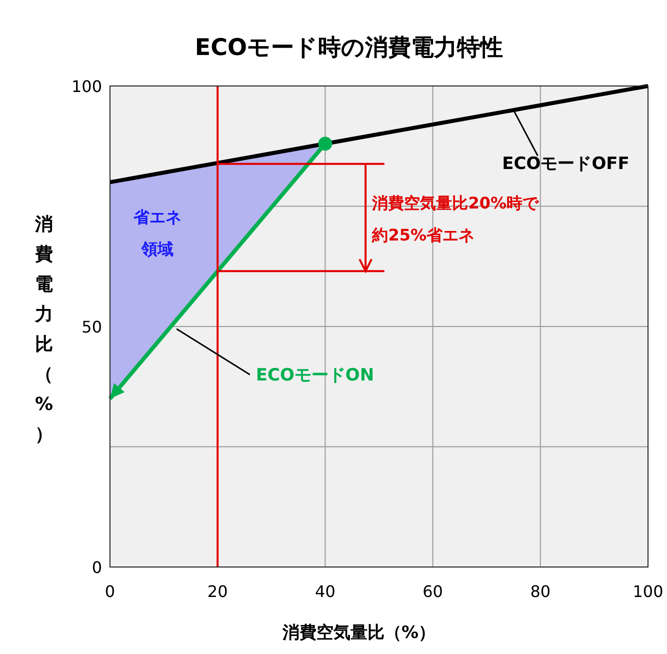 This screenshot has height=654, width=667. Describe the element at coordinates (315, 376) in the screenshot. I see `text: ECOモードON` at that location.